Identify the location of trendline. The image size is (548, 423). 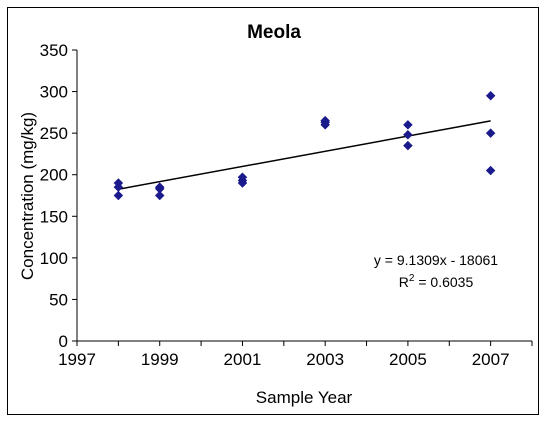
(304, 155).